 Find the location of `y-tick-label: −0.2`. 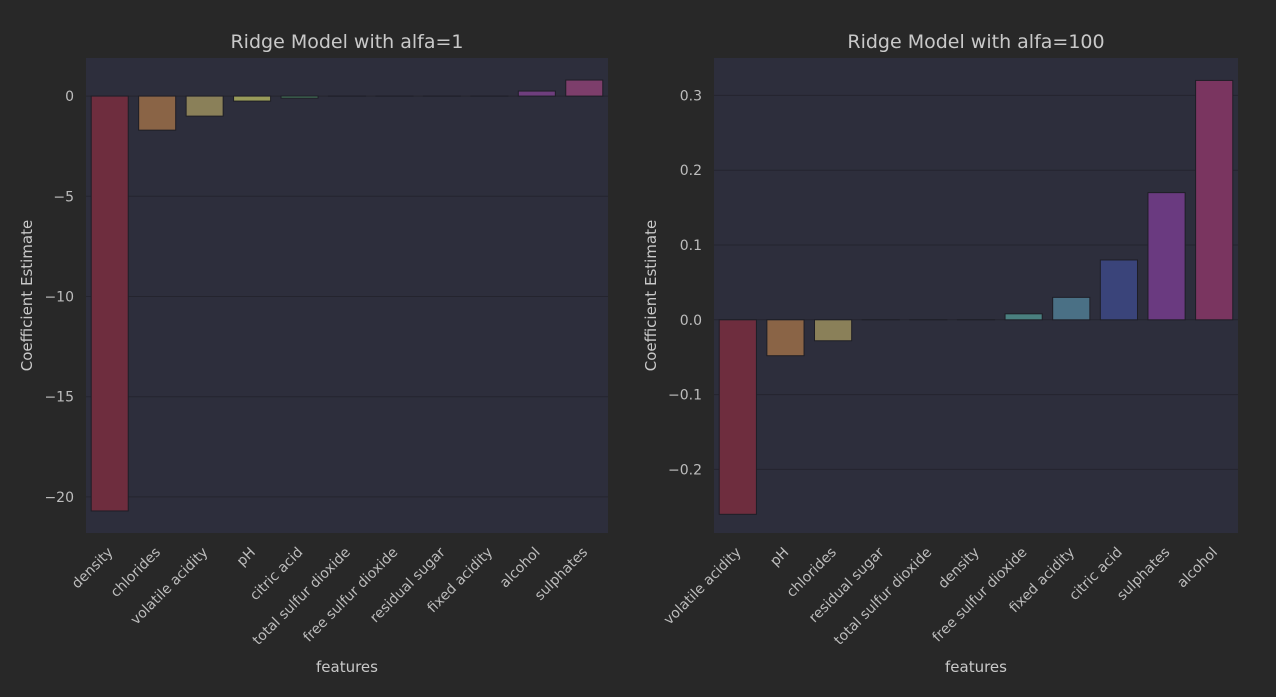

y-tick-label: −0.2 is located at coordinates (685, 470).